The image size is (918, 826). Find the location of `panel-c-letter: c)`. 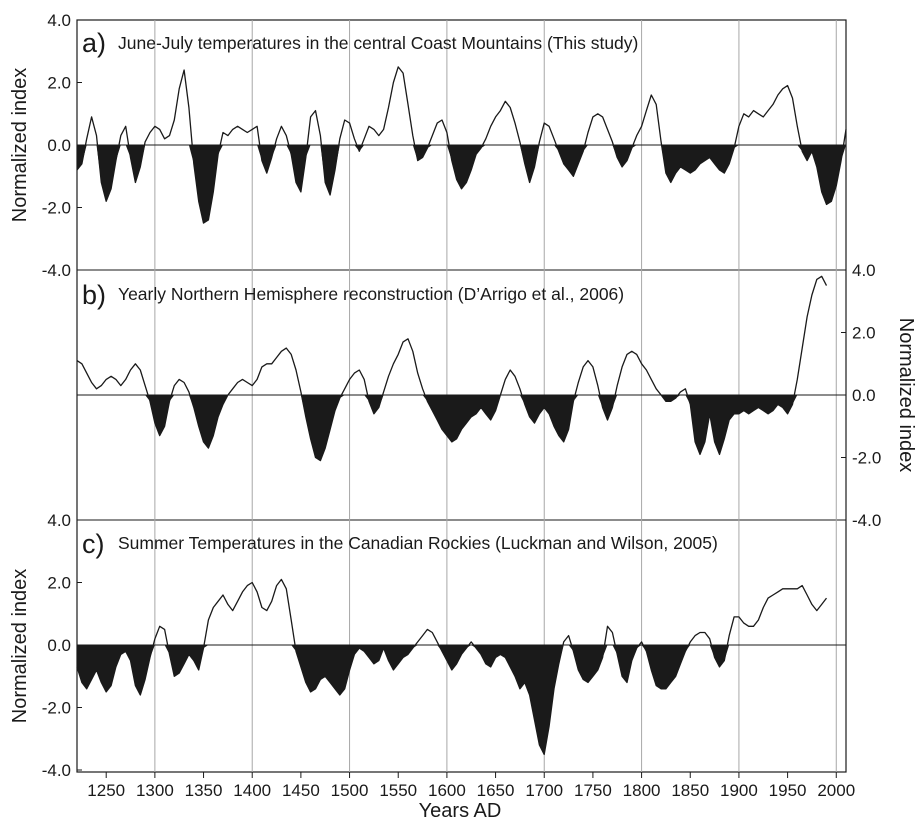

panel-c-letter: c) is located at coordinates (93, 544).